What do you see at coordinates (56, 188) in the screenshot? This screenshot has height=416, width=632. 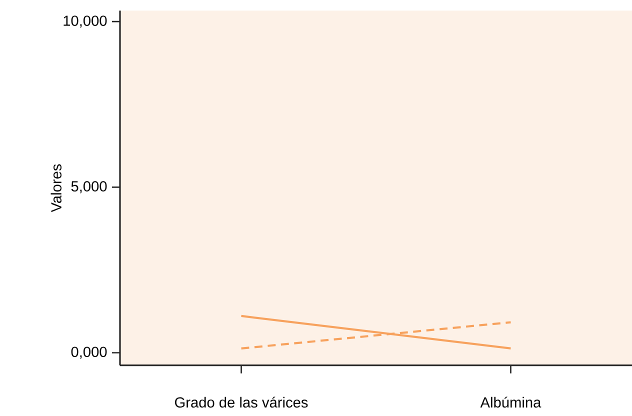 I see `y-axis-title: Valores` at bounding box center [56, 188].